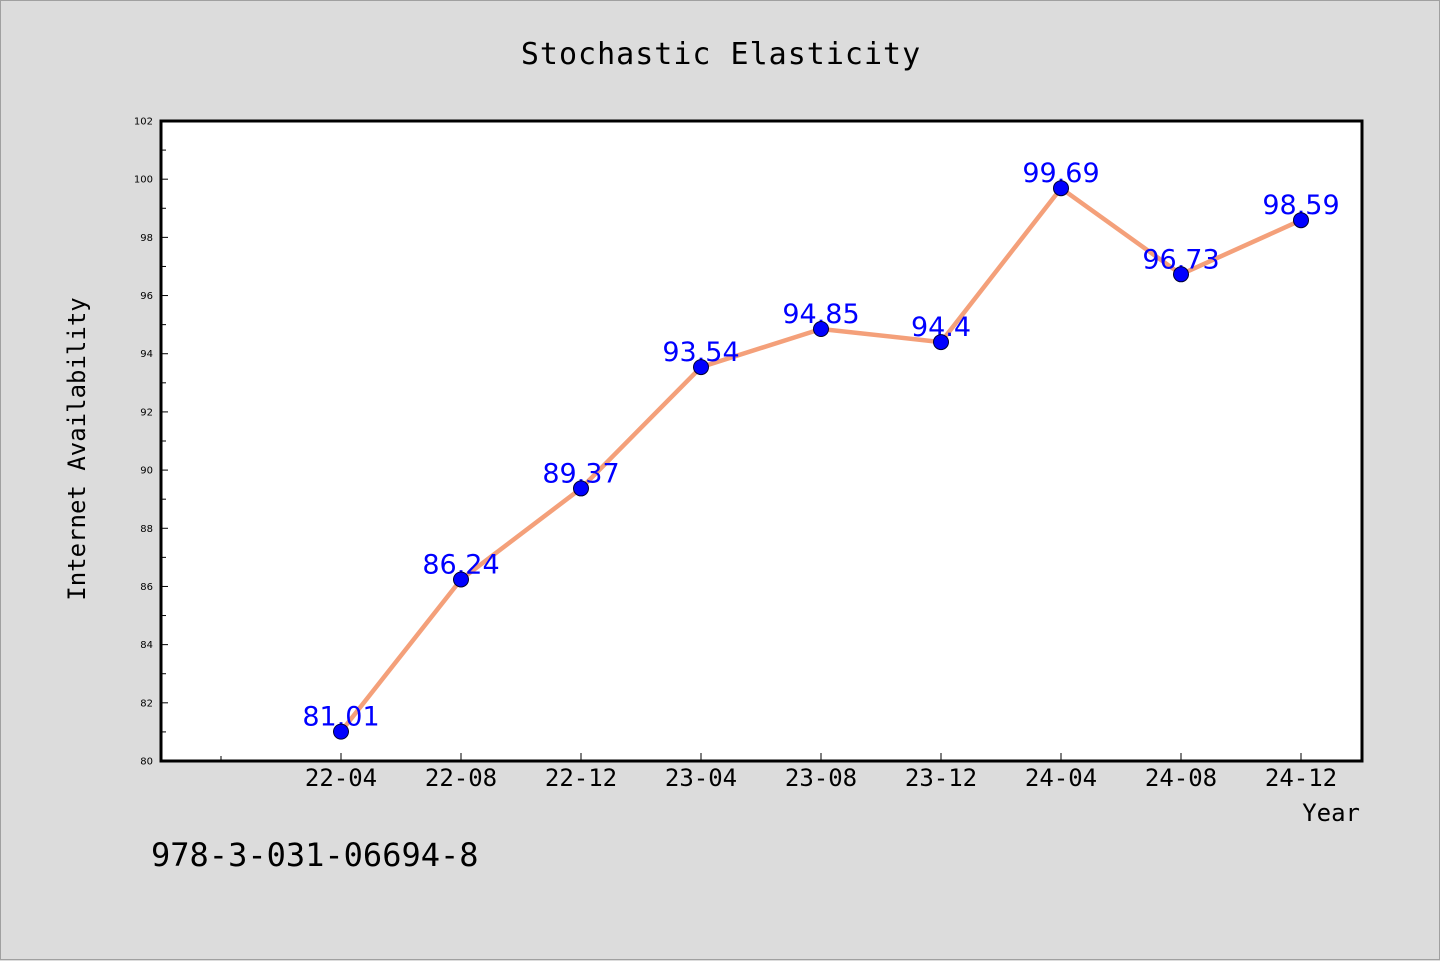 The width and height of the screenshot is (1440, 961). I want to click on x-tick-label: 23-12, so click(941, 778).